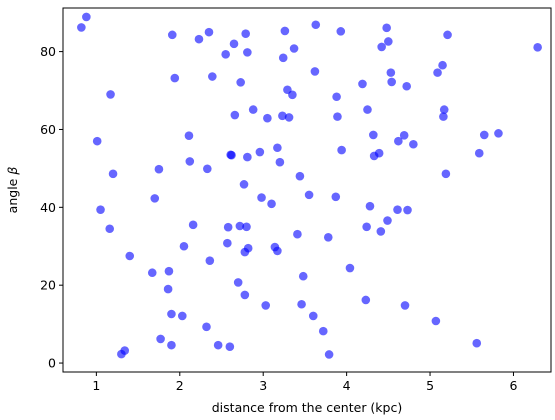 This screenshot has width=555, height=420. What do you see at coordinates (52, 363) in the screenshot?
I see `y-tick-label: 0` at bounding box center [52, 363].